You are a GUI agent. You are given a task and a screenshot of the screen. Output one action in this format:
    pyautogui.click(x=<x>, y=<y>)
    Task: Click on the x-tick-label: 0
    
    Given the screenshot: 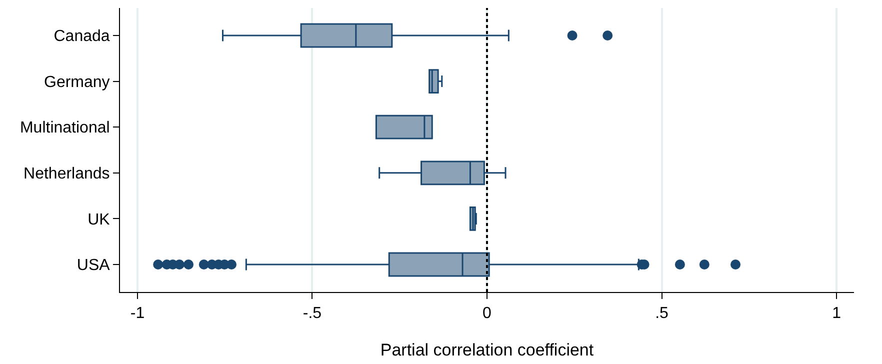 What is the action you would take?
    pyautogui.click(x=487, y=313)
    